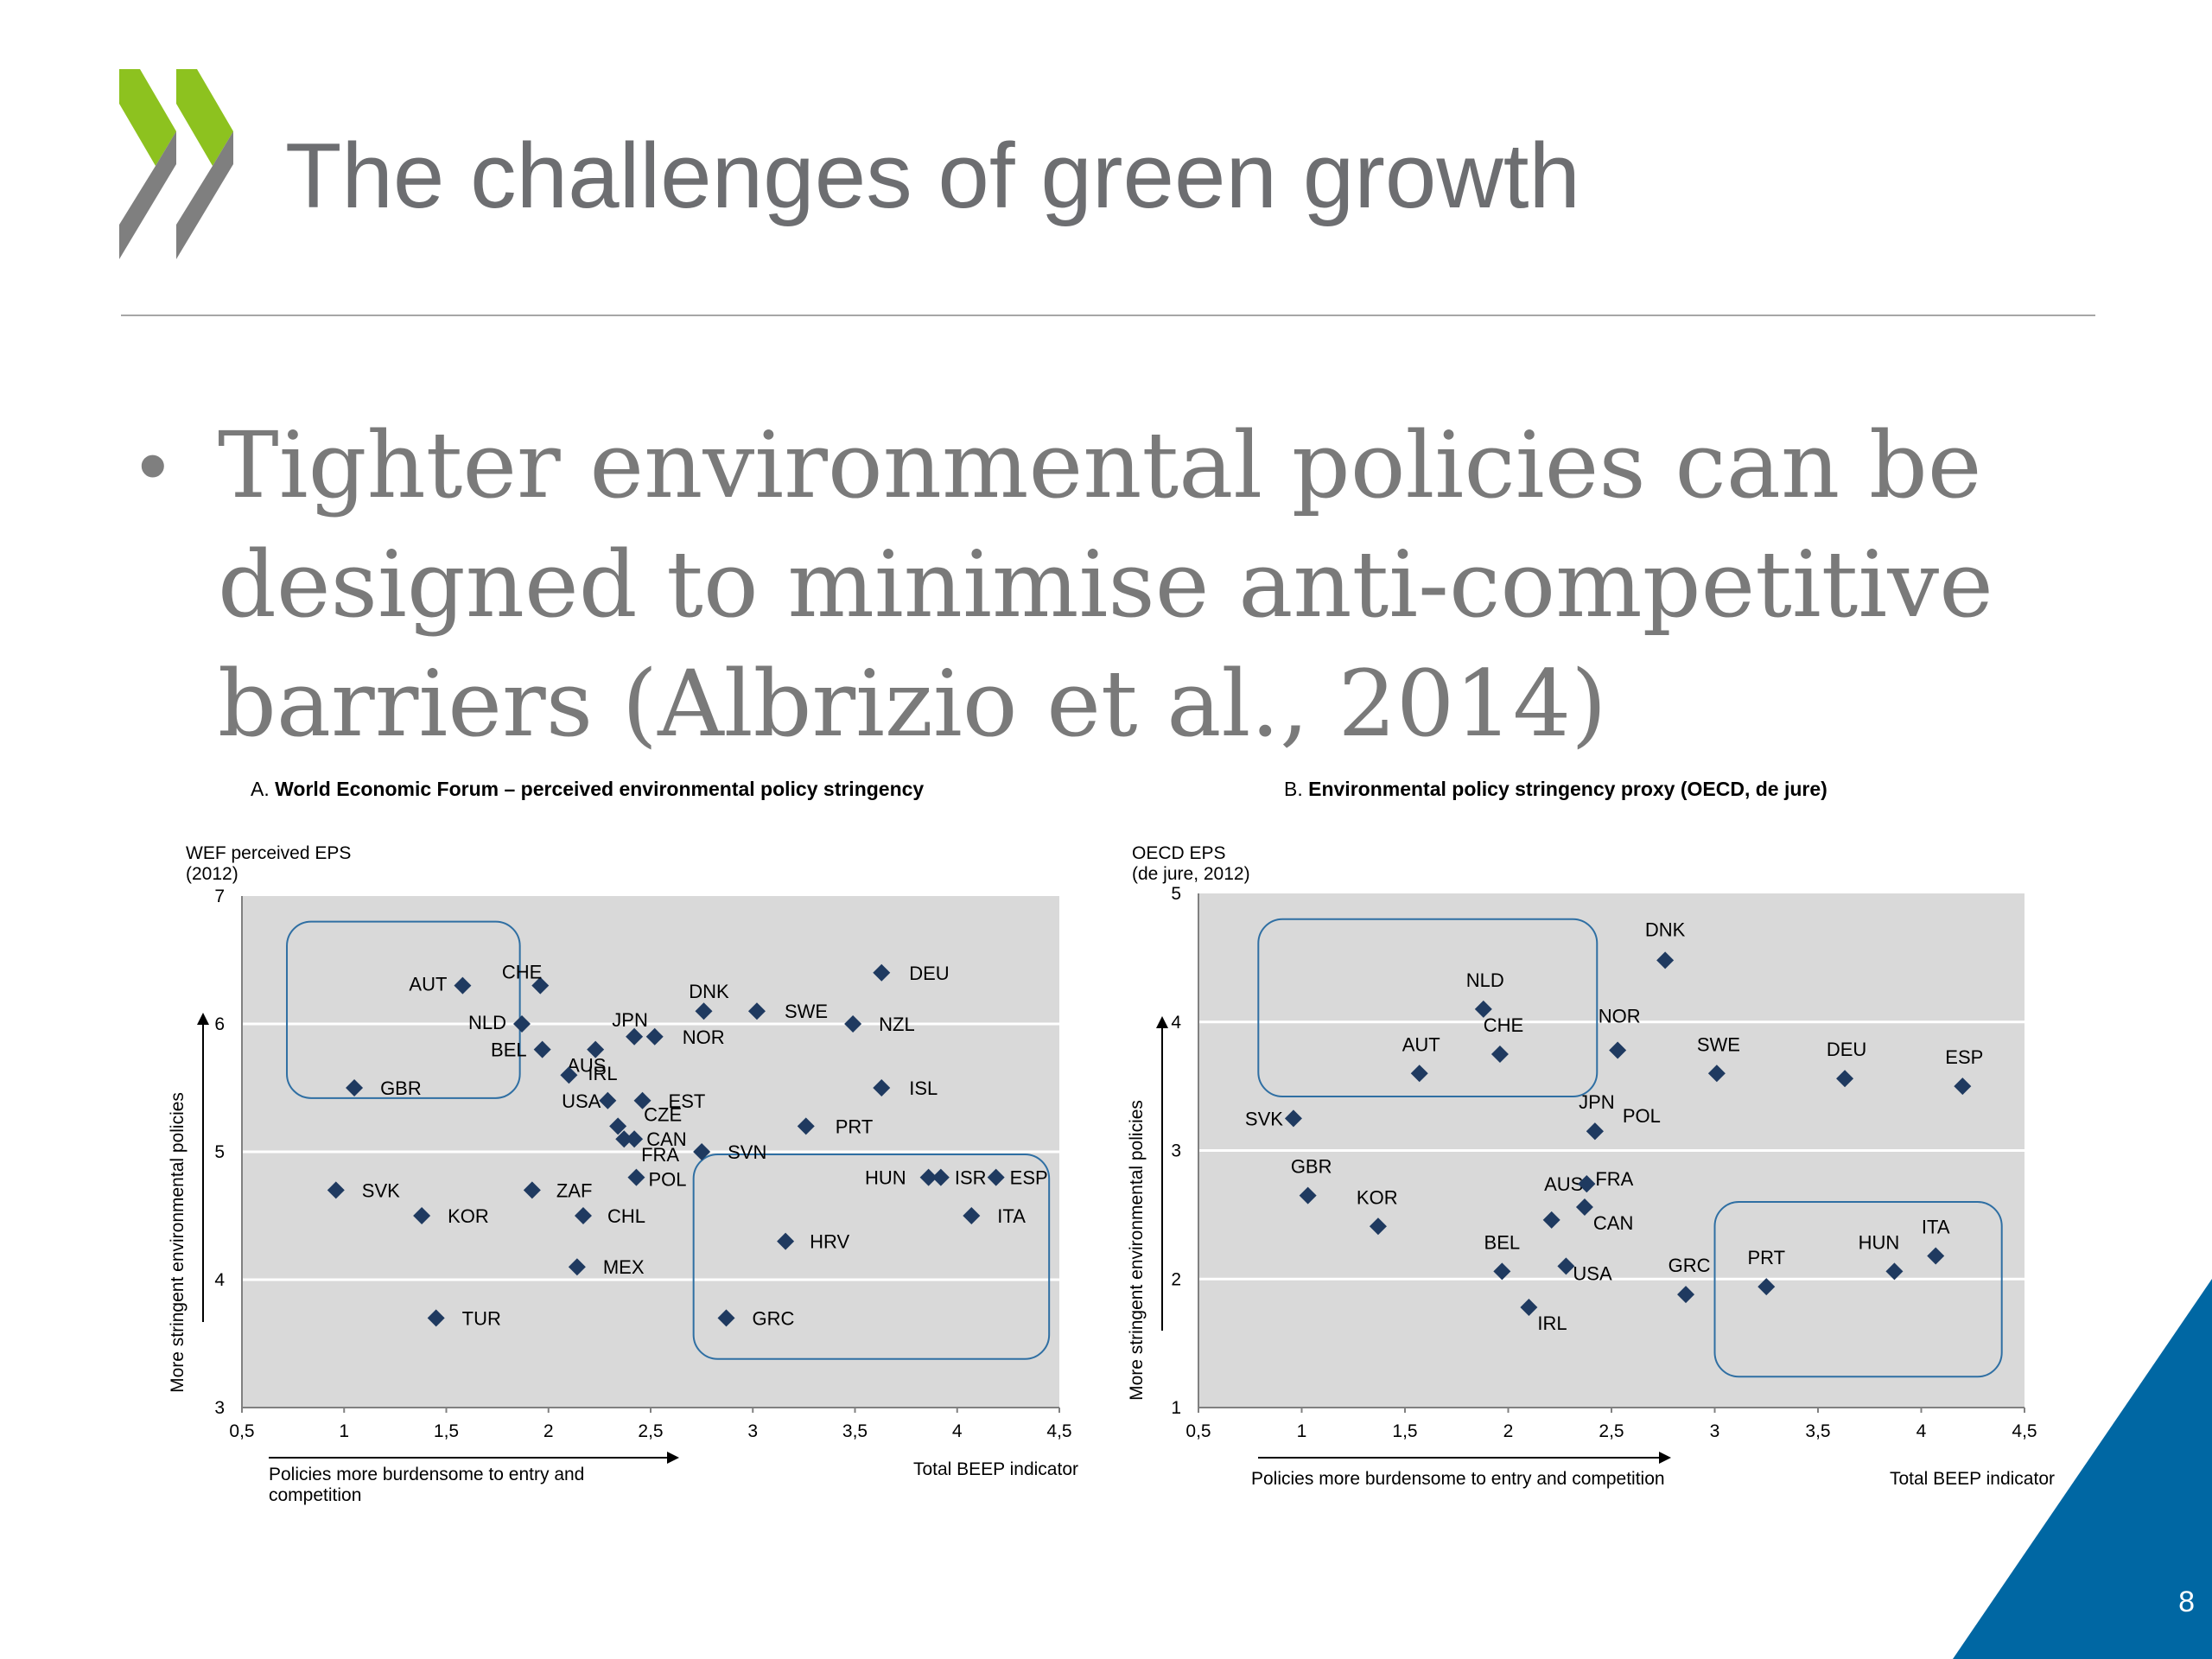 The width and height of the screenshot is (2212, 1659). What do you see at coordinates (355, 1087) in the screenshot?
I see `data-point-gbr` at bounding box center [355, 1087].